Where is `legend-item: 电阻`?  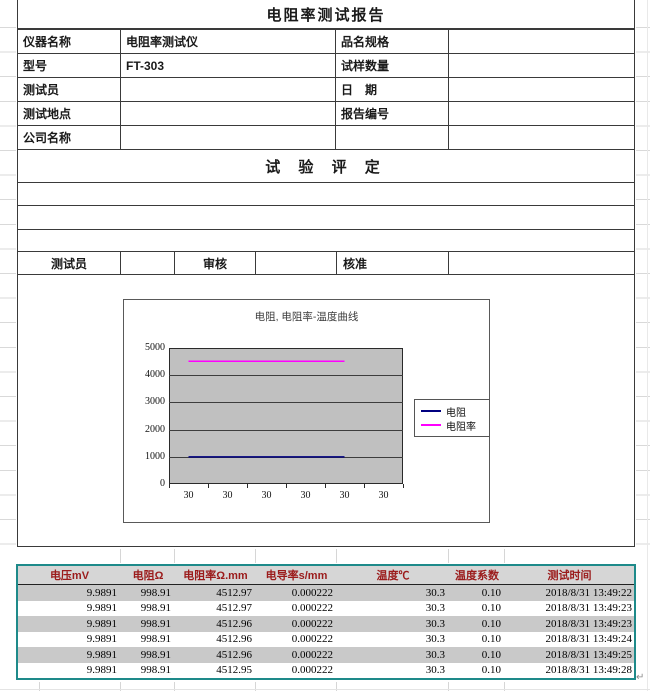
legend-item: 电阻 is located at coordinates (455, 411).